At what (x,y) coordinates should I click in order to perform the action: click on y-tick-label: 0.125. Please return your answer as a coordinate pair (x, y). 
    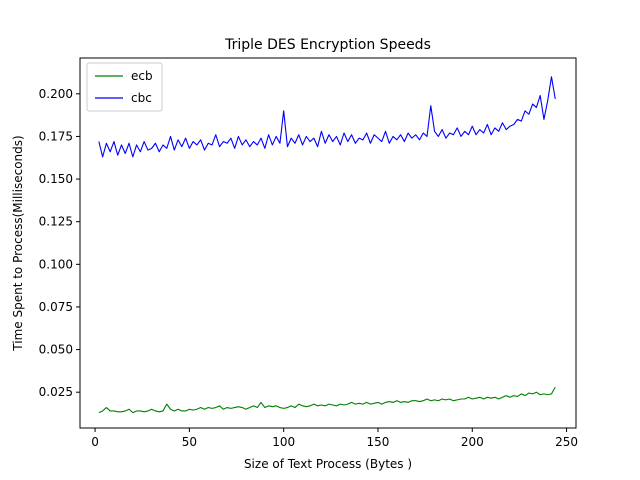
    Looking at the image, I should click on (56, 222).